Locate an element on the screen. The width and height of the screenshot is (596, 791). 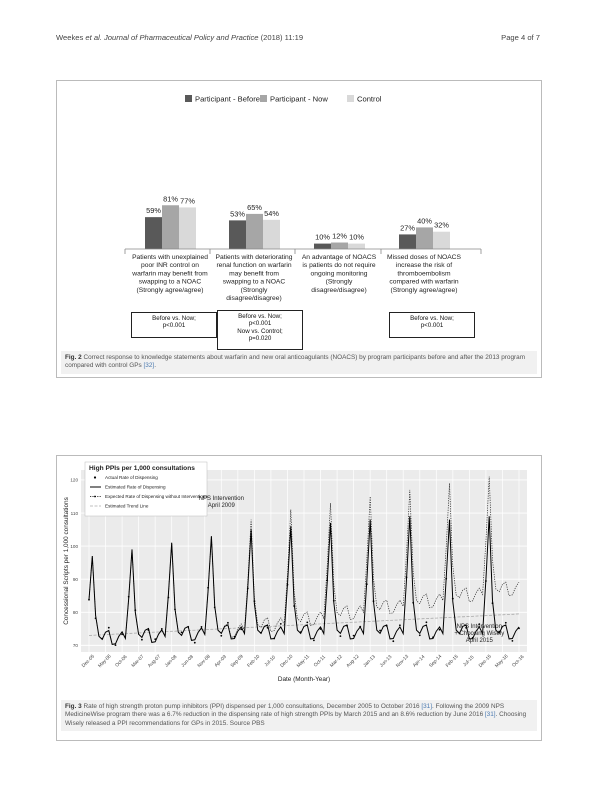
bar-label-1-0: 81% is located at coordinates (170, 198).